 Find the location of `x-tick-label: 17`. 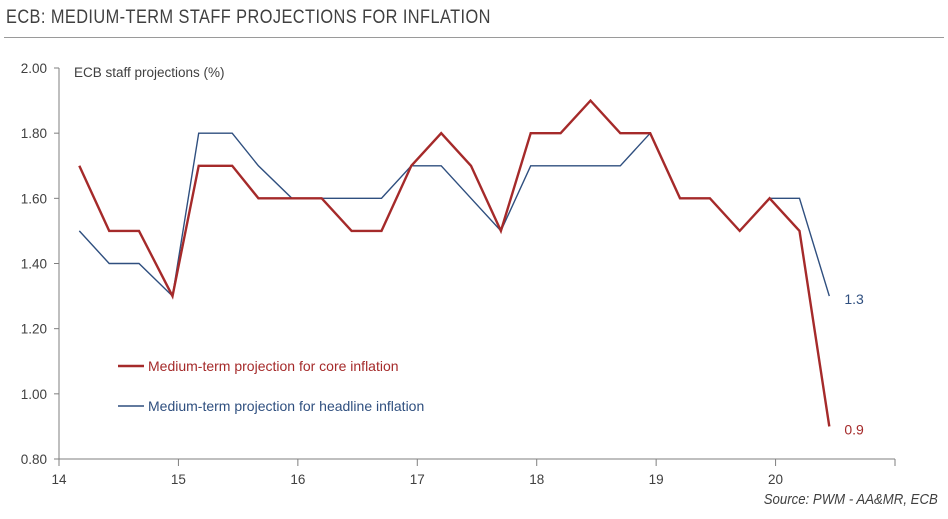

x-tick-label: 17 is located at coordinates (417, 479).